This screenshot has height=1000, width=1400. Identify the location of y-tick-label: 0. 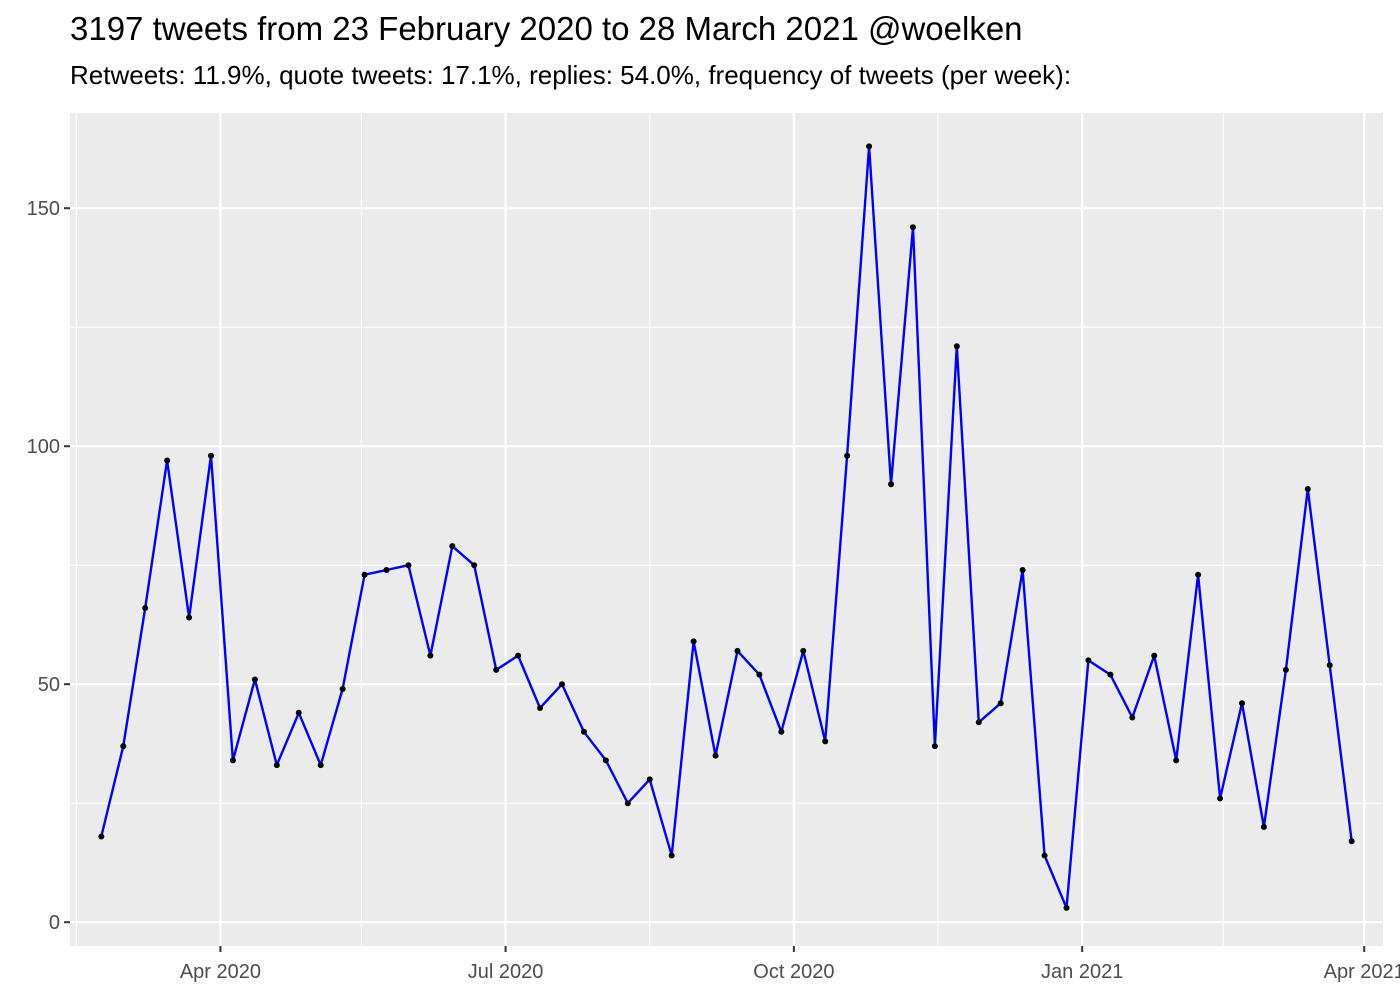
(54, 923).